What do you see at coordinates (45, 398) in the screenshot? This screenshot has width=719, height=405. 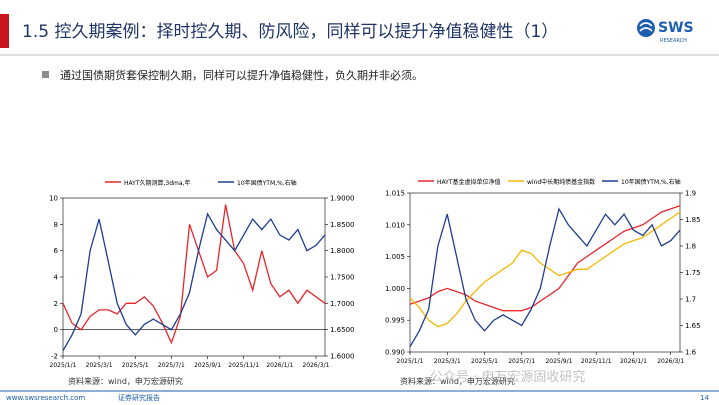 I see `footer-site: www.swsresearch.com` at bounding box center [45, 398].